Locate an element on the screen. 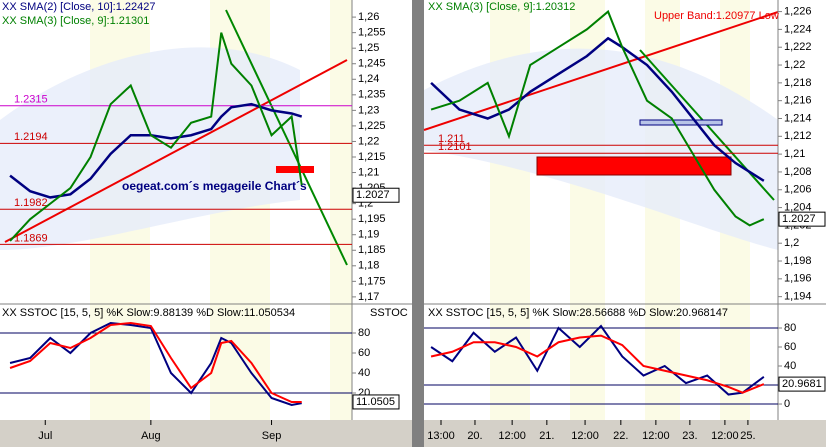 This screenshot has width=826, height=447. legend: XX SMA(2) [Close, 10]:1.22427 is located at coordinates (78, 7).